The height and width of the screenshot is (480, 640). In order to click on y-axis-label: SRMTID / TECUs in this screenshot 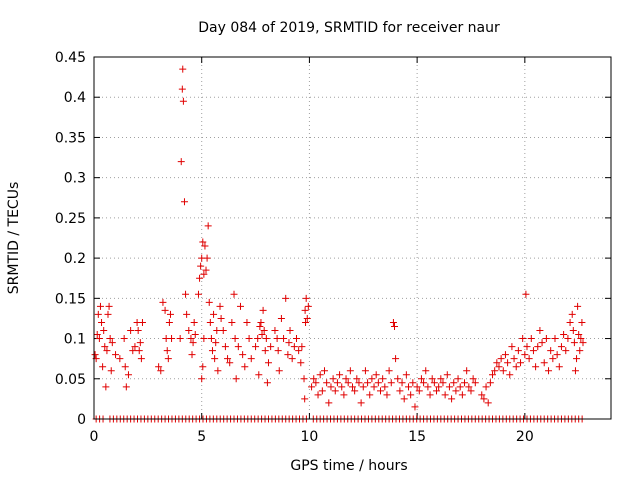, I will do `click(14, 238)`.